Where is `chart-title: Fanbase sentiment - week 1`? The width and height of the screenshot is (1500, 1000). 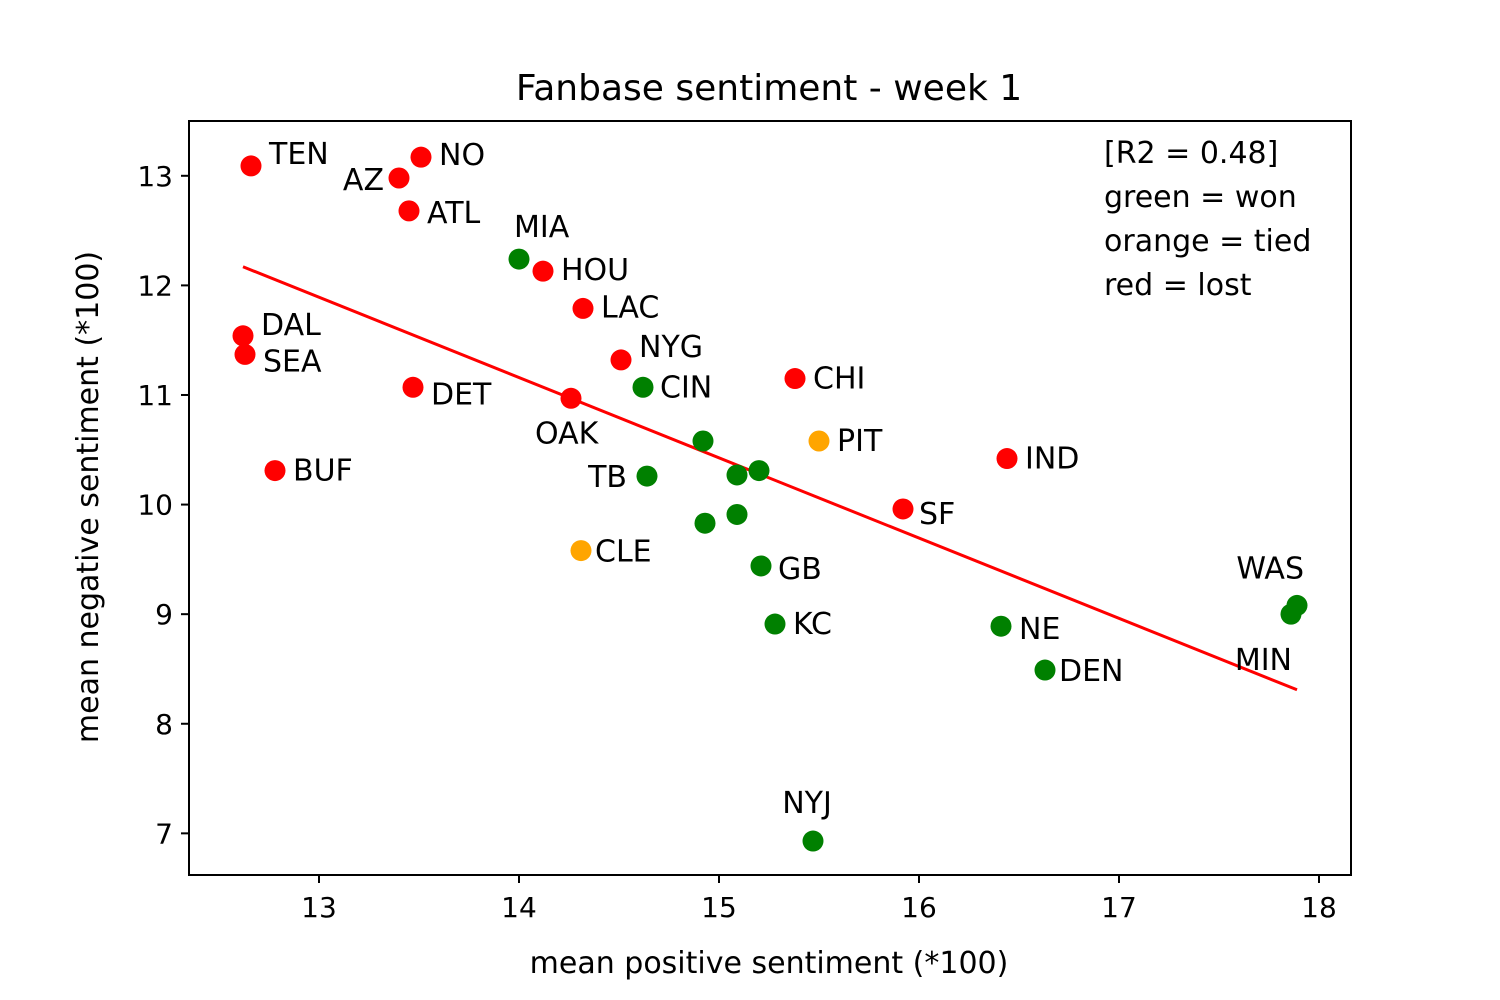 chart-title: Fanbase sentiment - week 1 is located at coordinates (769, 88).